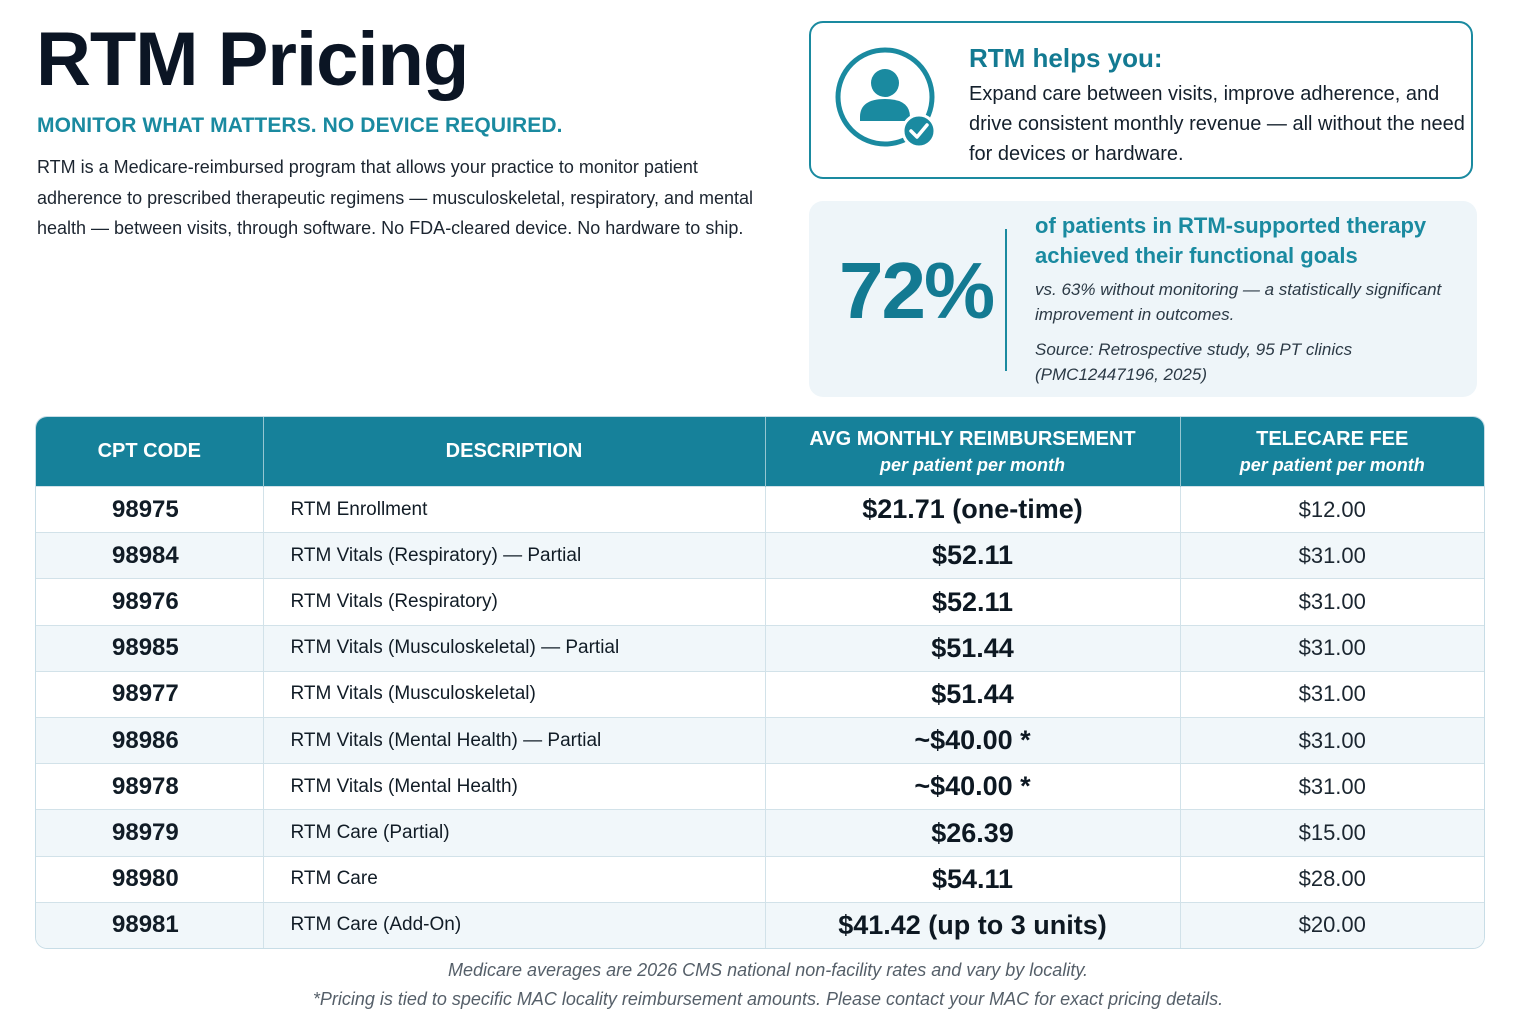 The width and height of the screenshot is (1536, 1024). Describe the element at coordinates (514, 648) in the screenshot. I see `description-cell: RTM Vitals (Musculoskeletal) — Partial` at that location.